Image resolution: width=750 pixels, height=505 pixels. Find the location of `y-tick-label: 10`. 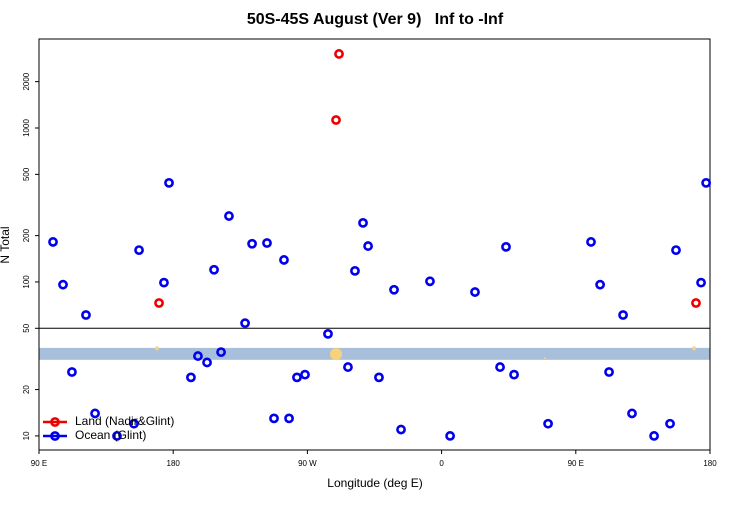

y-tick-label: 10 is located at coordinates (26, 435).